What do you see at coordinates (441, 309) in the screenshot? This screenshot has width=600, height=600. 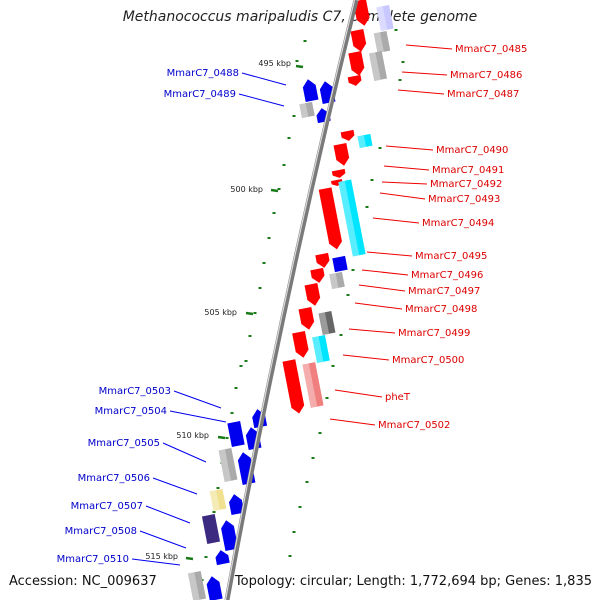 I see `gene-label-reverse: MmarC7_0498` at bounding box center [441, 309].